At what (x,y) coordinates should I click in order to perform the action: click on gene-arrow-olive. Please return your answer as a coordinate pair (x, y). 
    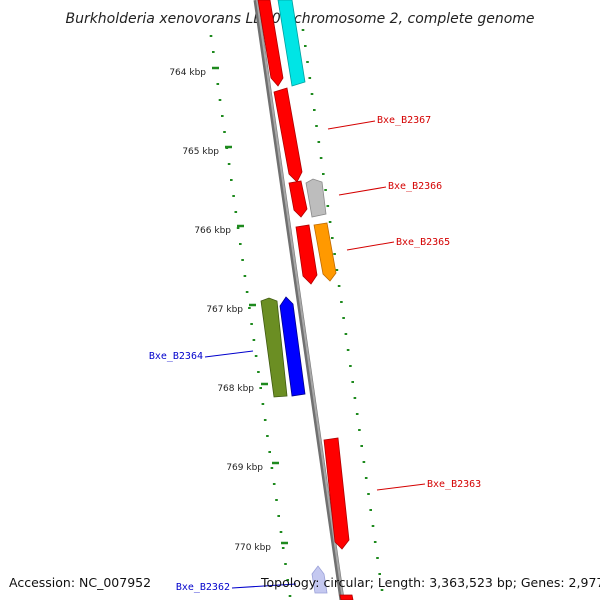
    Looking at the image, I should click on (274, 347).